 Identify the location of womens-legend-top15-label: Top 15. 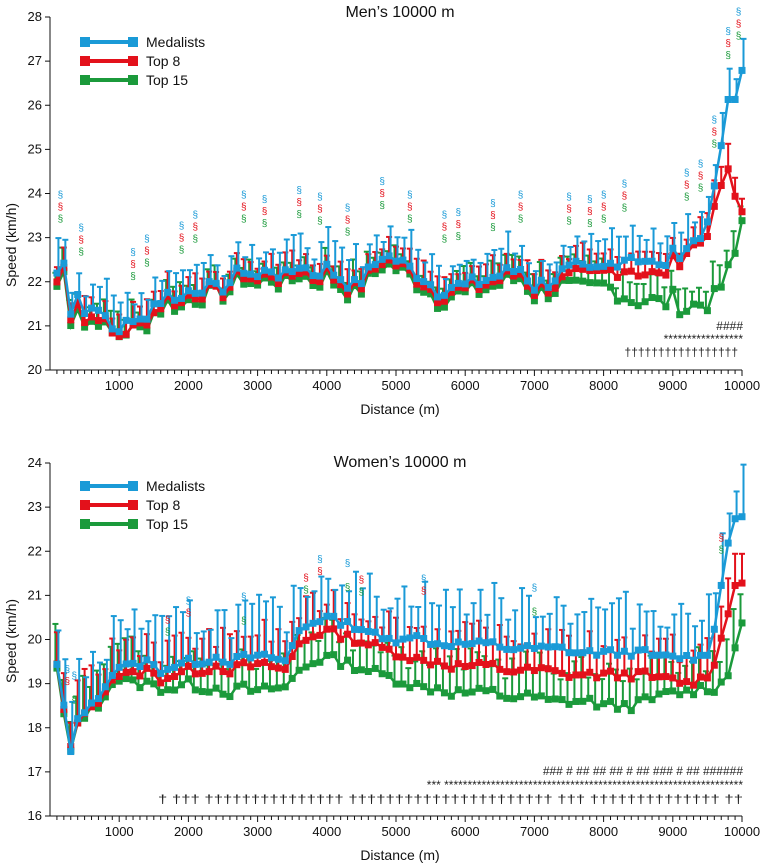
(167, 524).